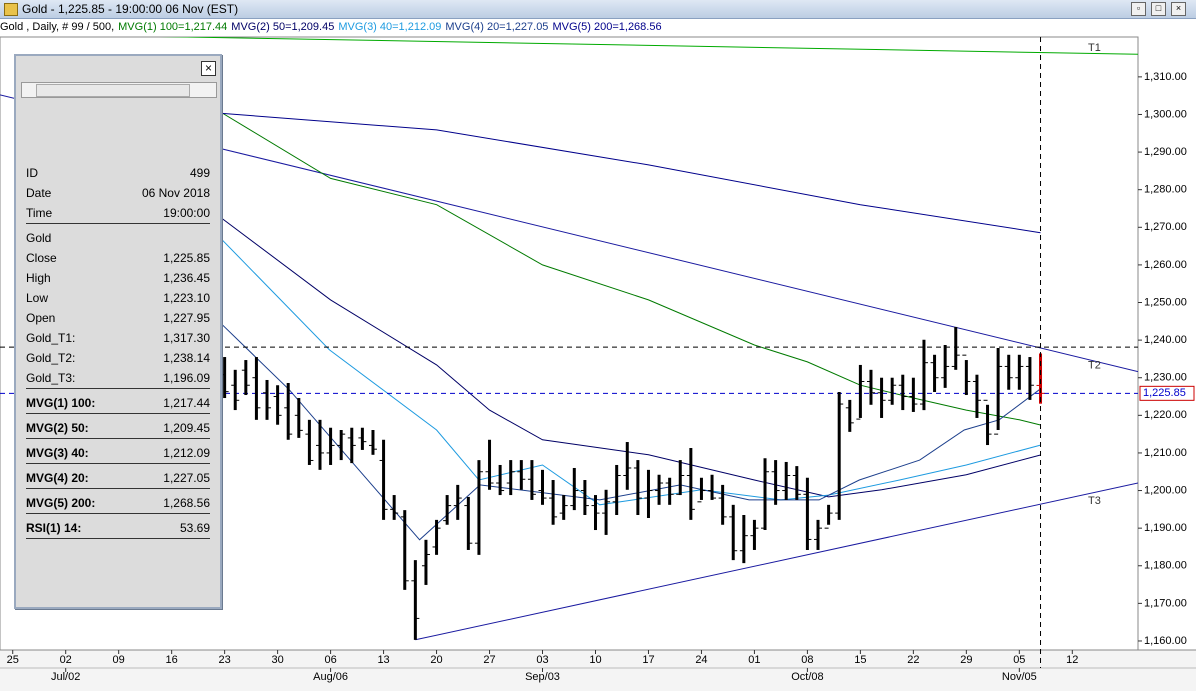  I want to click on trendline-label: T1, so click(1094, 48).